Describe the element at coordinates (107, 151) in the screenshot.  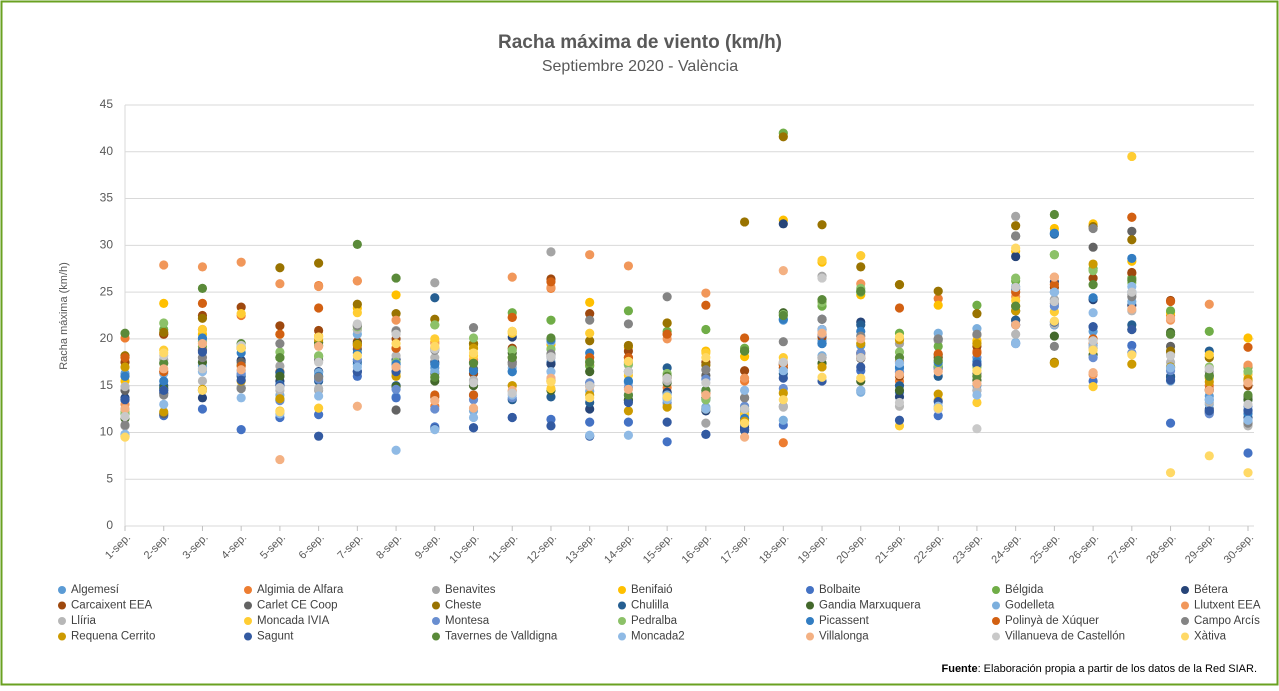
I see `y-tick-label: 40` at that location.